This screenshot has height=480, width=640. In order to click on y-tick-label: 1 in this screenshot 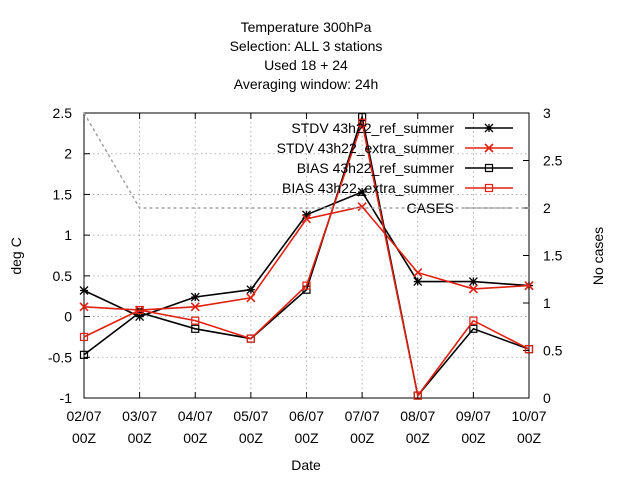, I will do `click(68, 235)`.